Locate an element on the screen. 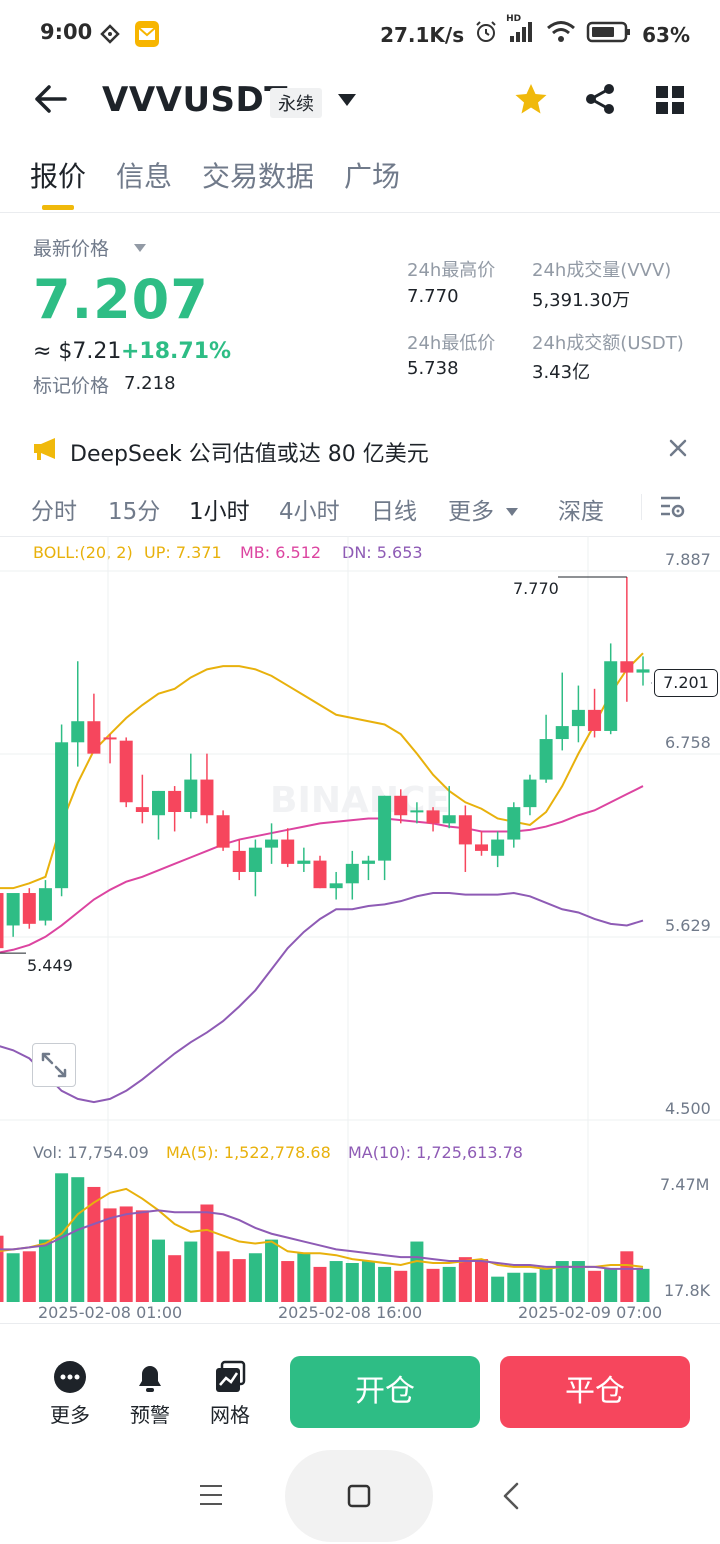 This screenshot has height=1544, width=720. amount-value: 3.43亿 is located at coordinates (561, 372).